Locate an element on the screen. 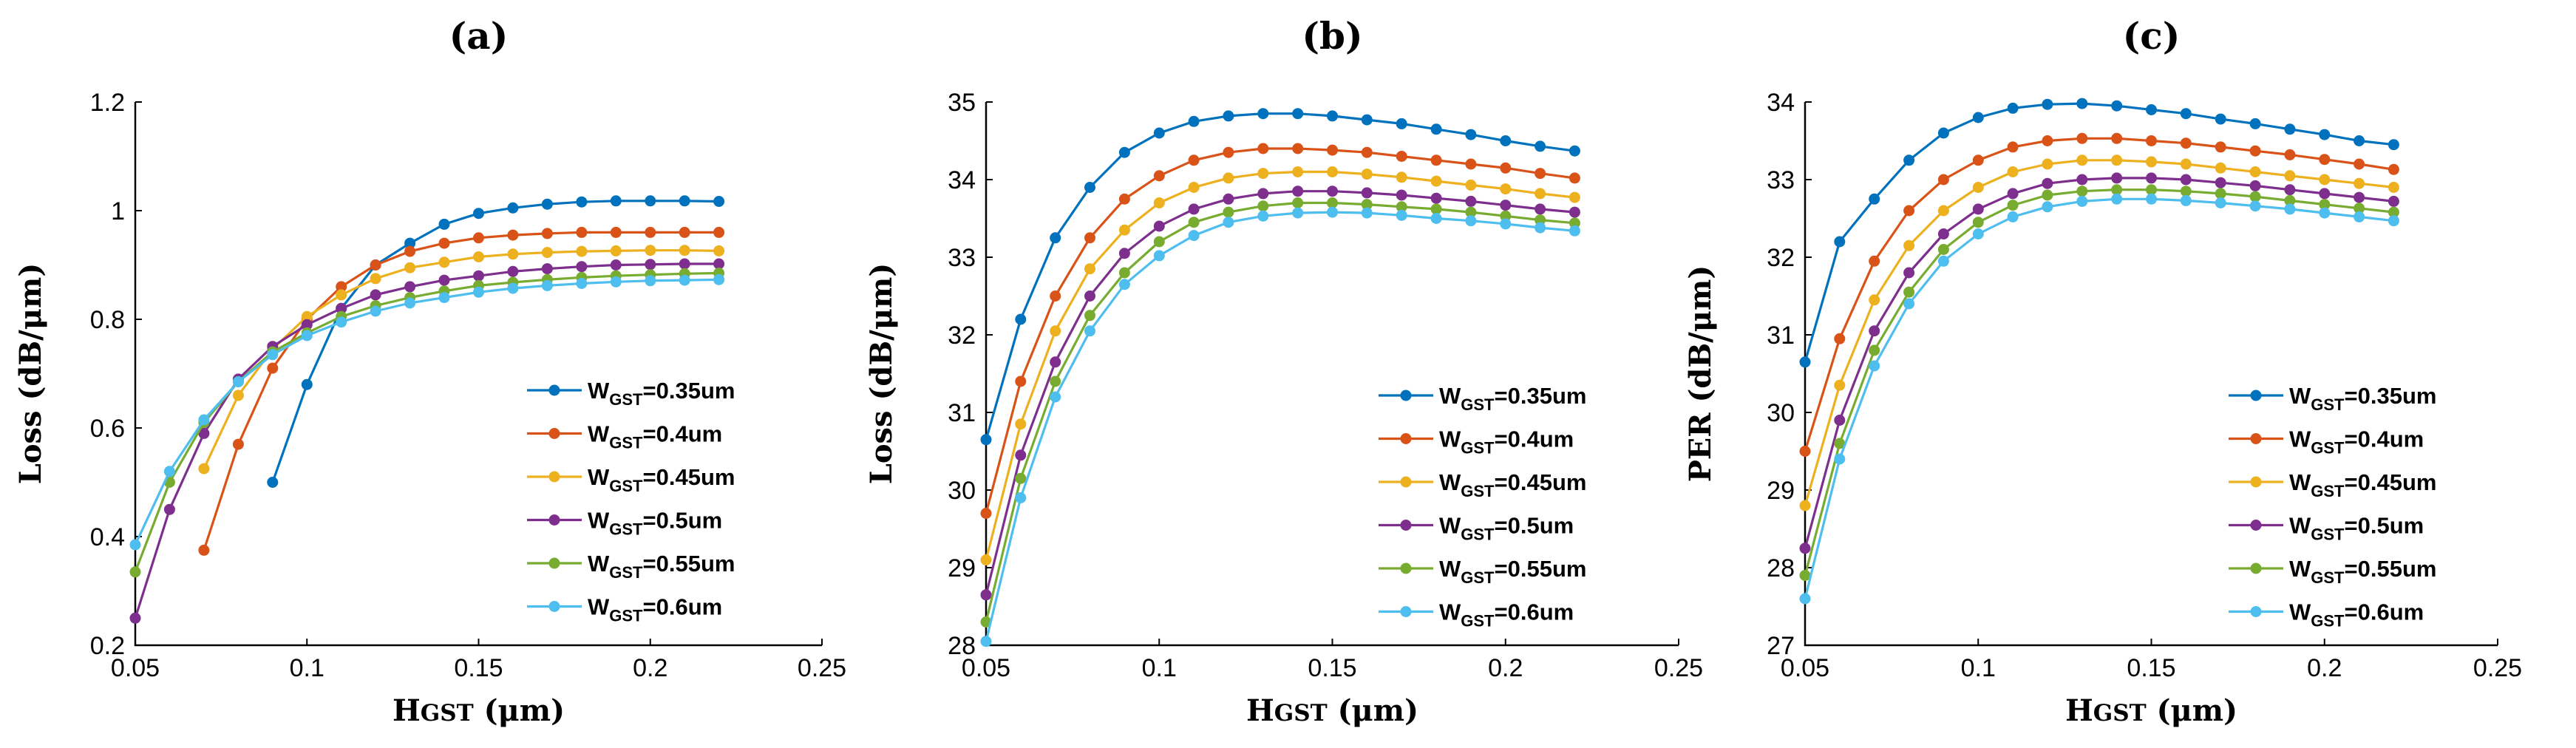 The width and height of the screenshot is (2576, 748). x-tick-label: 0.1 is located at coordinates (1978, 668).